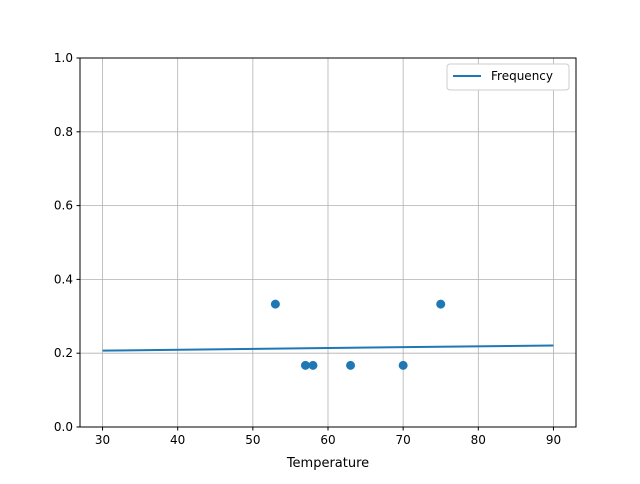  I want to click on y-tick-label: 0.6, so click(63, 206).